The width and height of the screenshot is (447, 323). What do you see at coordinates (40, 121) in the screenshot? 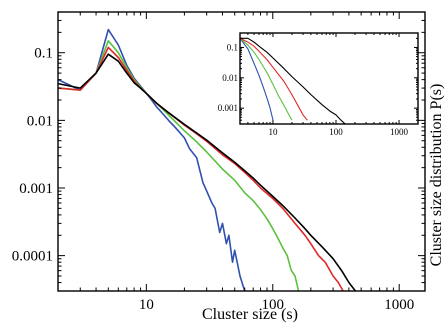
I see `main-y-tick-label: 0.01` at bounding box center [40, 121].